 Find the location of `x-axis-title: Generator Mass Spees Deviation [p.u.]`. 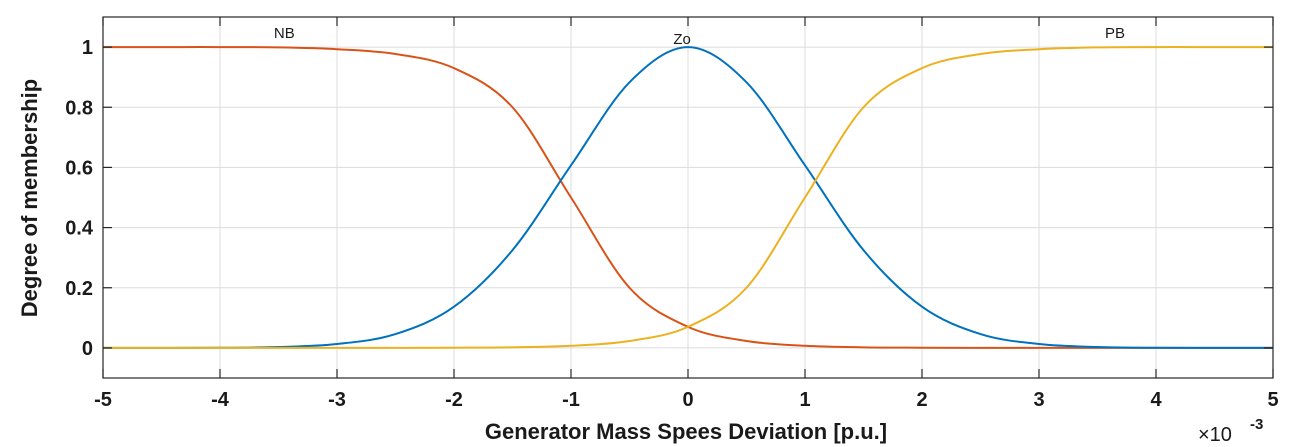

x-axis-title: Generator Mass Spees Deviation [p.u.] is located at coordinates (686, 431).